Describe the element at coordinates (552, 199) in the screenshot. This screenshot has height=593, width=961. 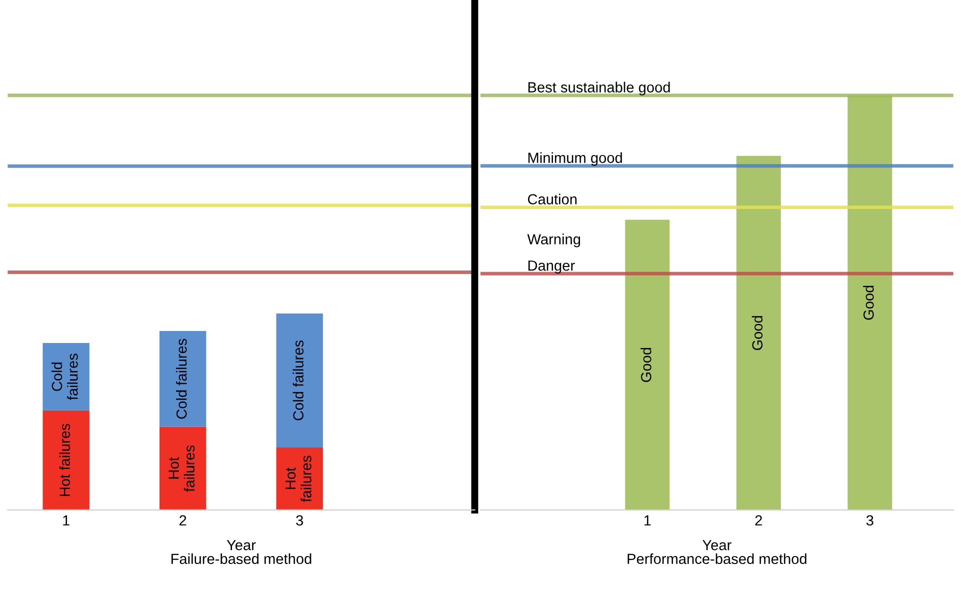
I see `ref-line-label: Caution` at that location.